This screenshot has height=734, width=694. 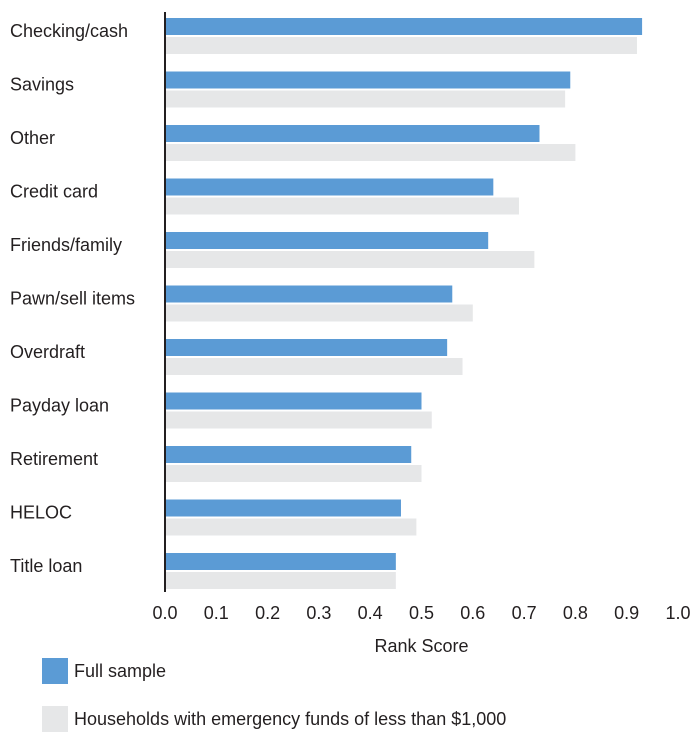 What do you see at coordinates (55, 719) in the screenshot?
I see `legend-swatch-low-emergency-funds` at bounding box center [55, 719].